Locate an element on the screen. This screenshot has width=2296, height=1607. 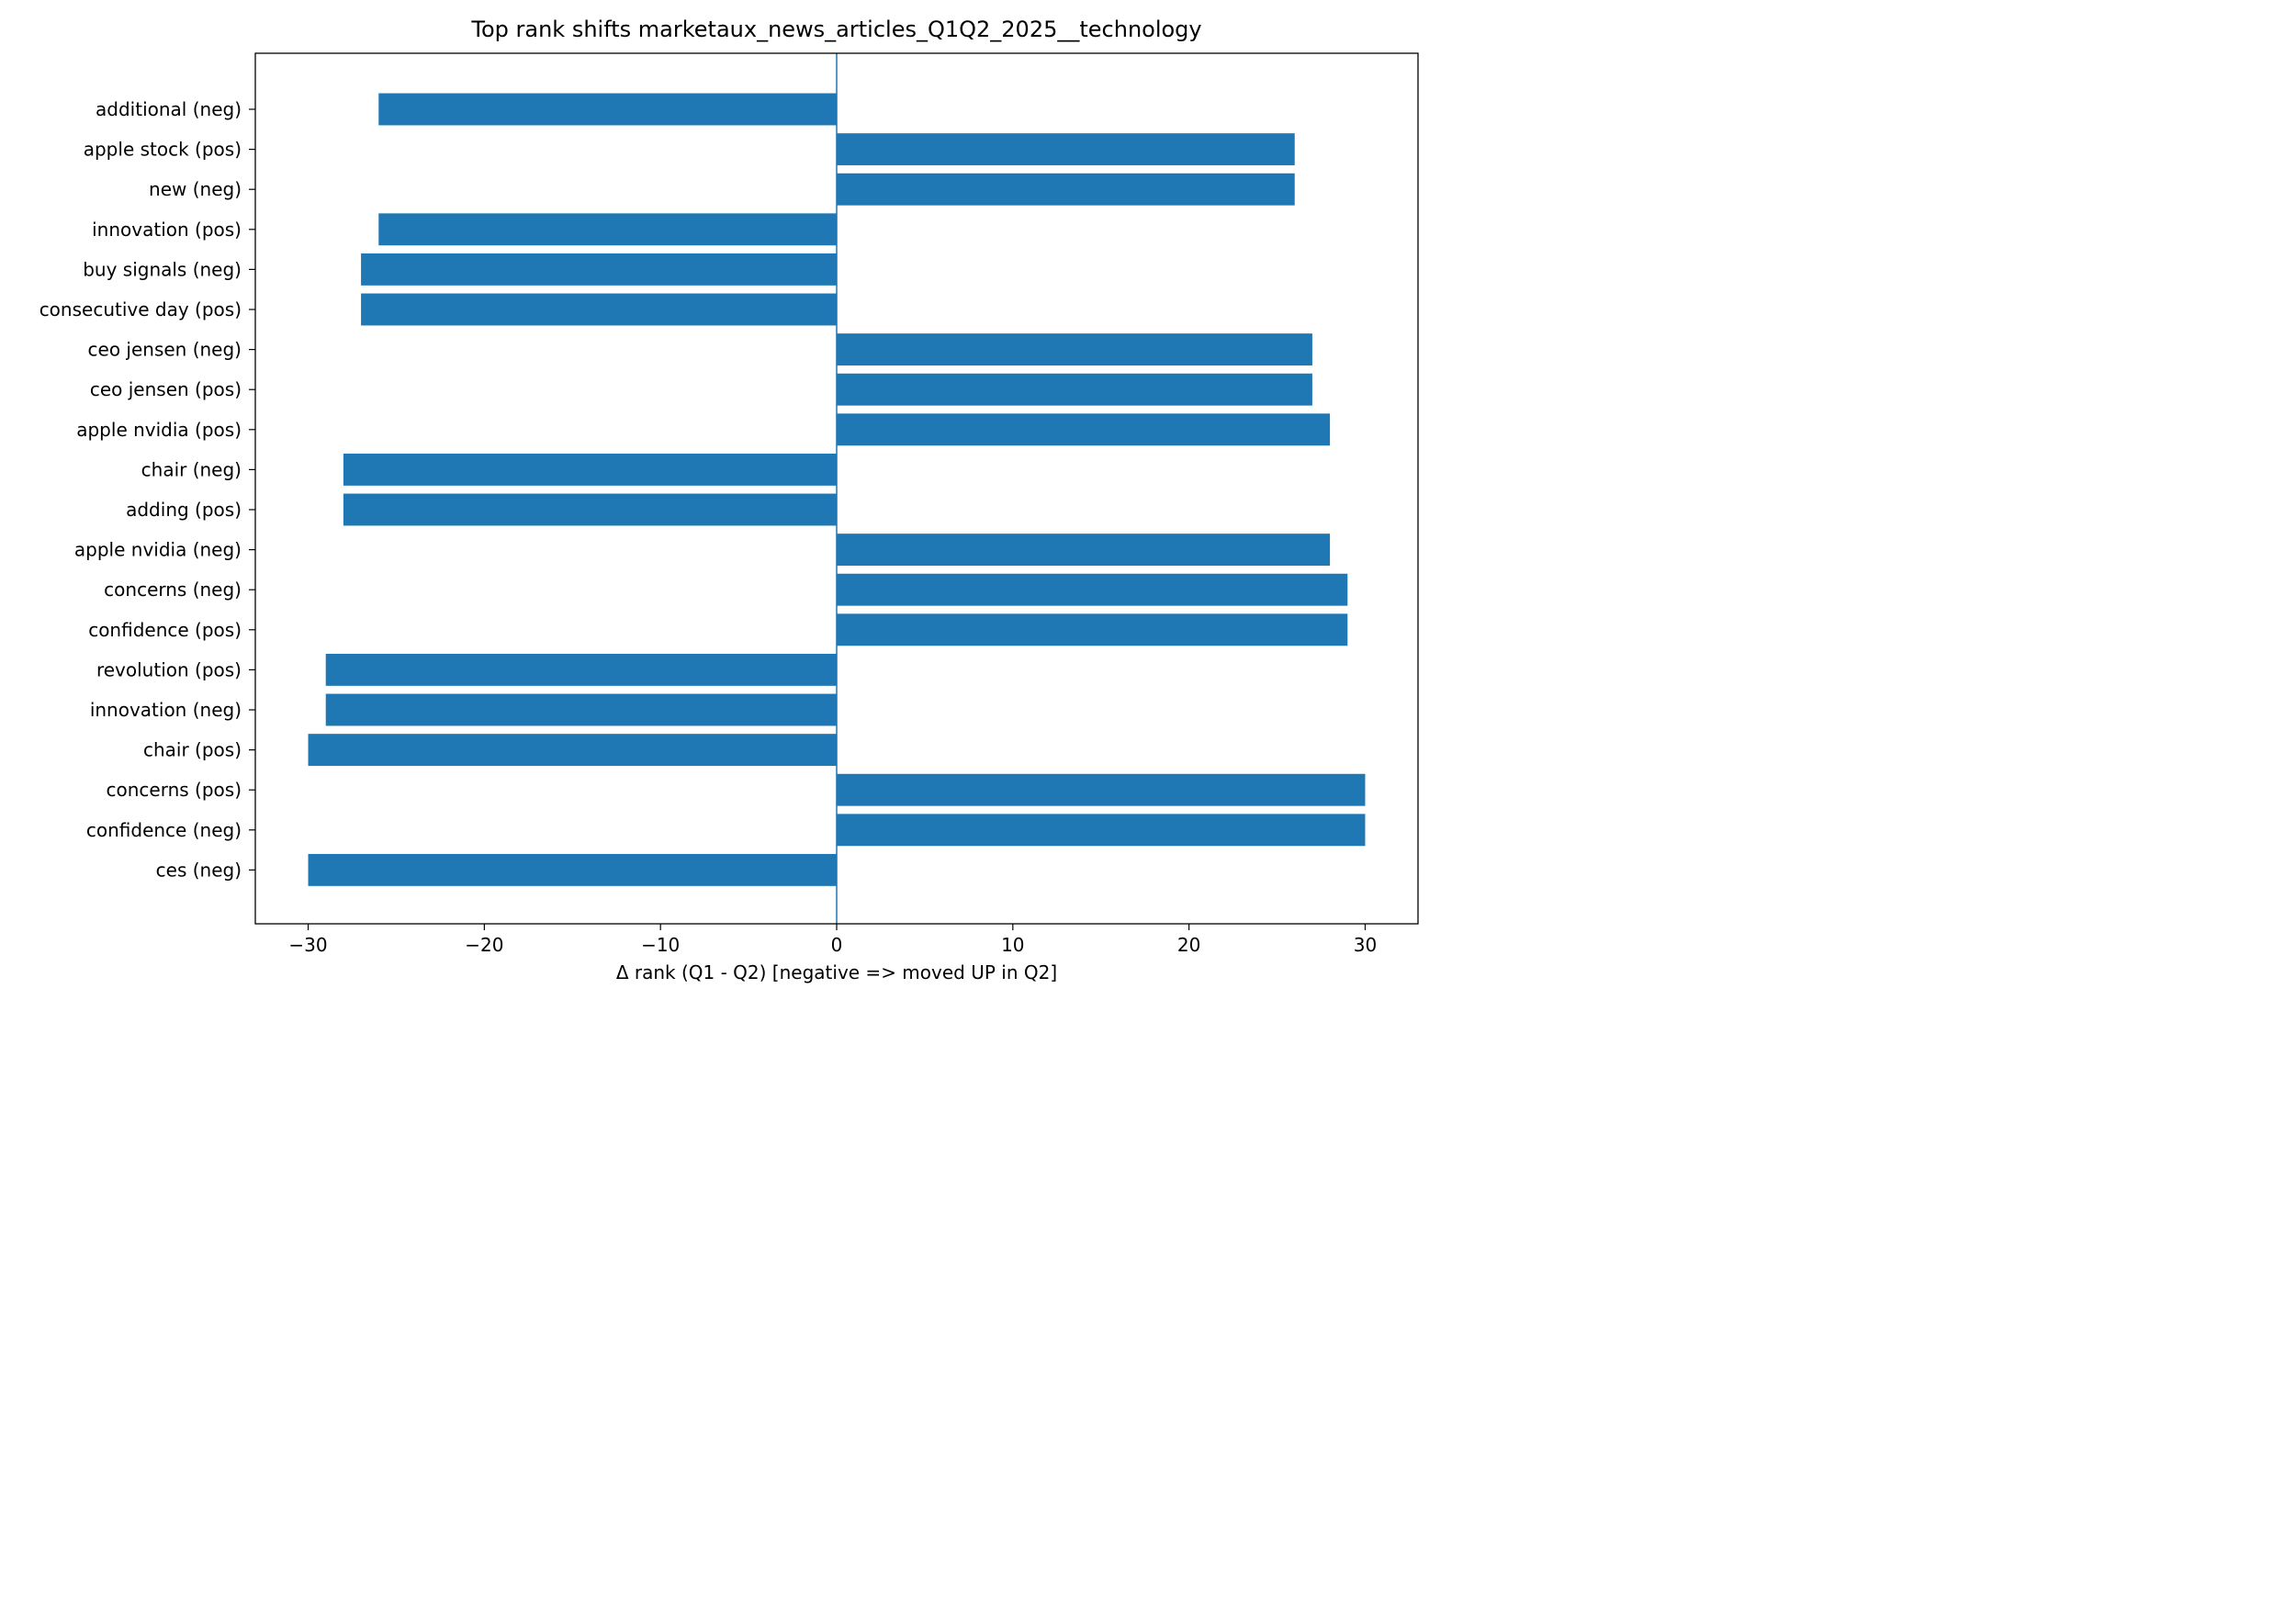
y-tick-label: ceo jensen (pos) is located at coordinates (166, 389).